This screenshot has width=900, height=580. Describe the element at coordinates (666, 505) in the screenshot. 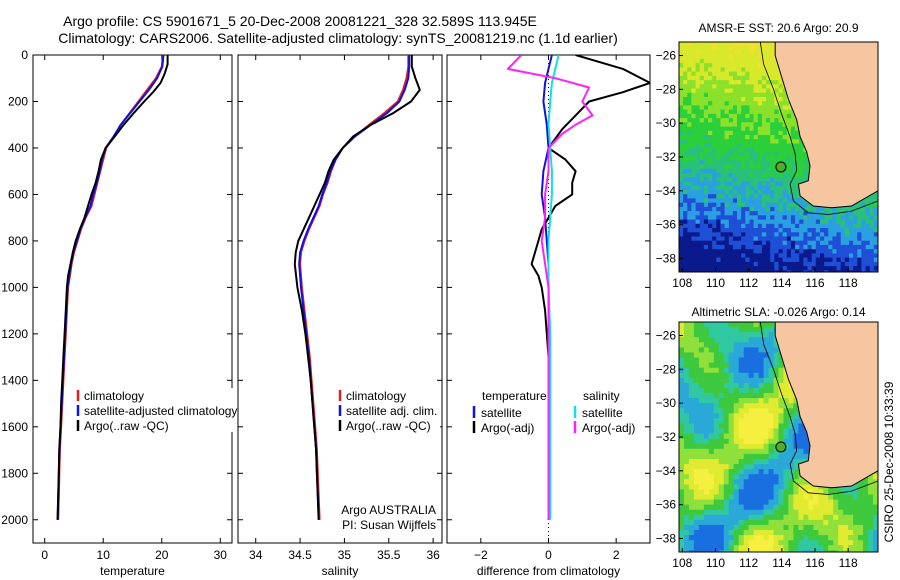

I see `y-tick-label: −36` at that location.